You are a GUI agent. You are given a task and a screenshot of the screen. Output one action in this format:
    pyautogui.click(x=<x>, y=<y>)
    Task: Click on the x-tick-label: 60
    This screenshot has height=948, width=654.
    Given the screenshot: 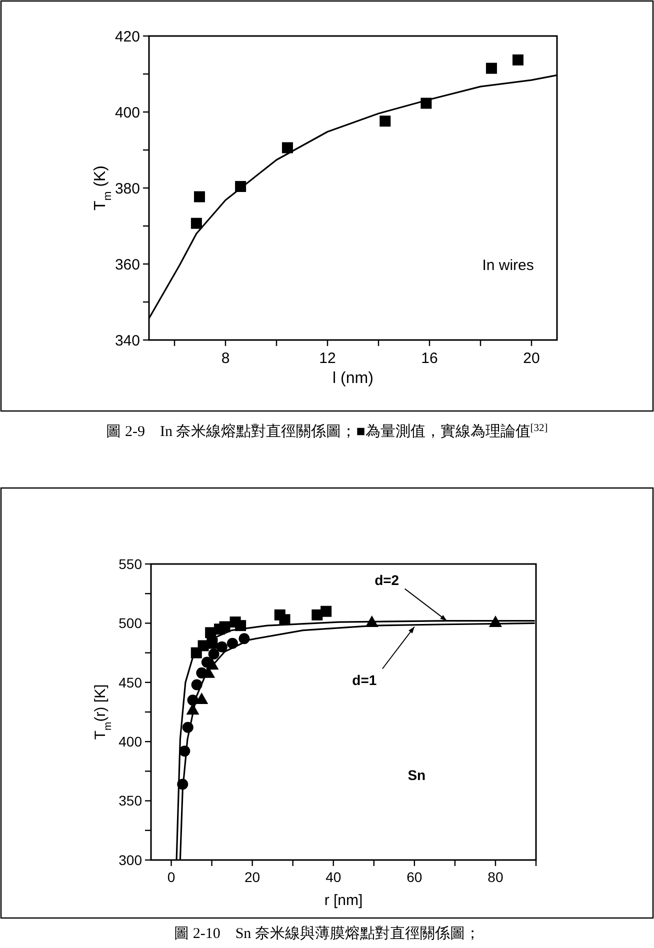 What is the action you would take?
    pyautogui.click(x=414, y=877)
    